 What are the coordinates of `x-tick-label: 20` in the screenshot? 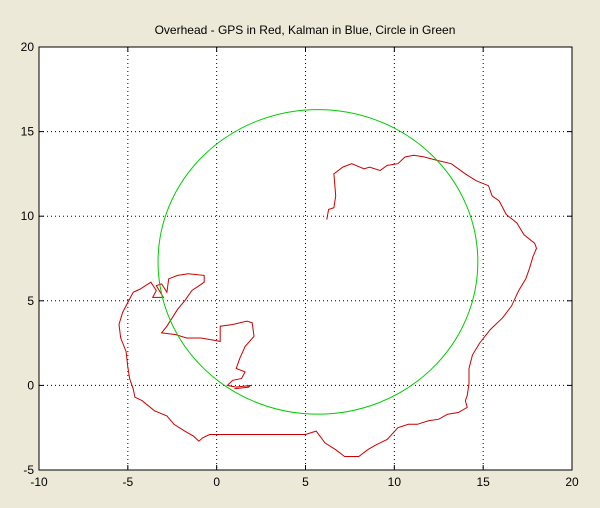 It's located at (572, 482).